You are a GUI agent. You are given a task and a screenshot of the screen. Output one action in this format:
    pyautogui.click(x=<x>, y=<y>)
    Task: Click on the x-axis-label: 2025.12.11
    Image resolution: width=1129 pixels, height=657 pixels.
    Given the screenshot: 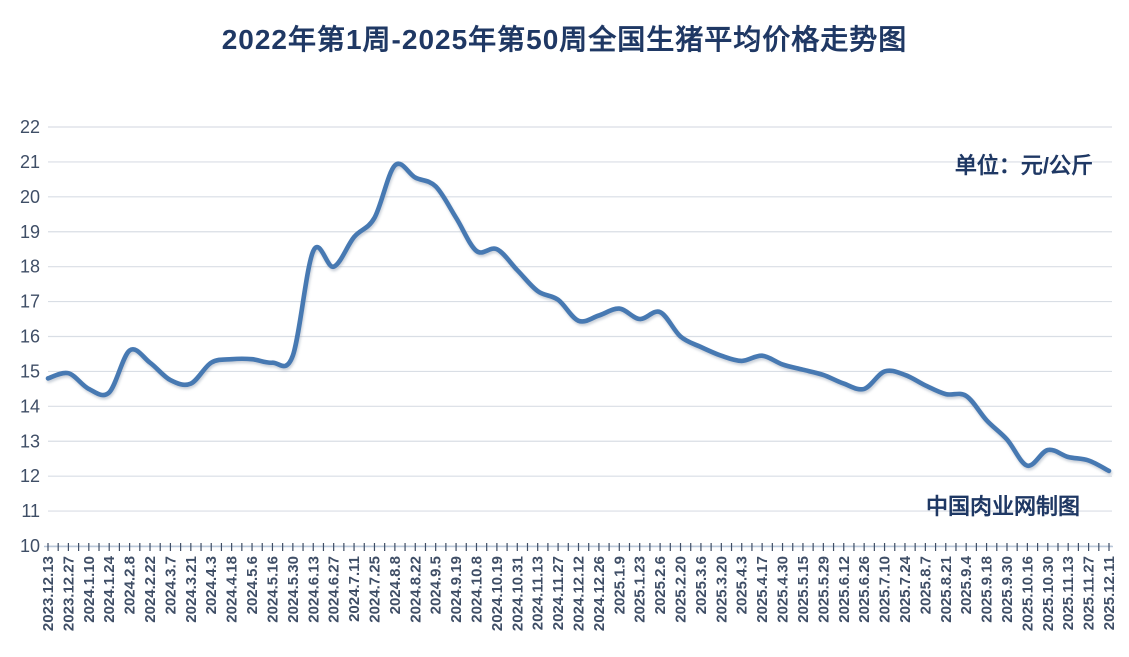 What is the action you would take?
    pyautogui.click(x=1109, y=593)
    